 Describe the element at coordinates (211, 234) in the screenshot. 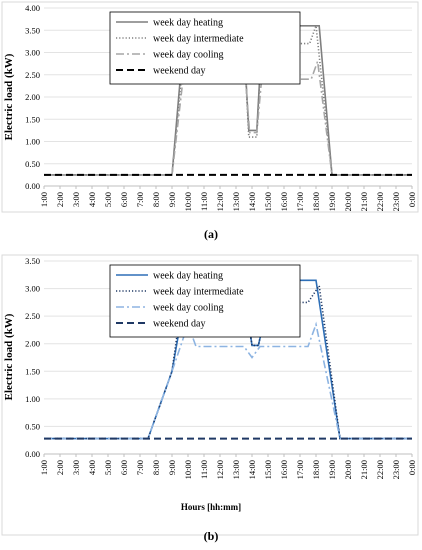

I see `panel-label: (a)` at that location.